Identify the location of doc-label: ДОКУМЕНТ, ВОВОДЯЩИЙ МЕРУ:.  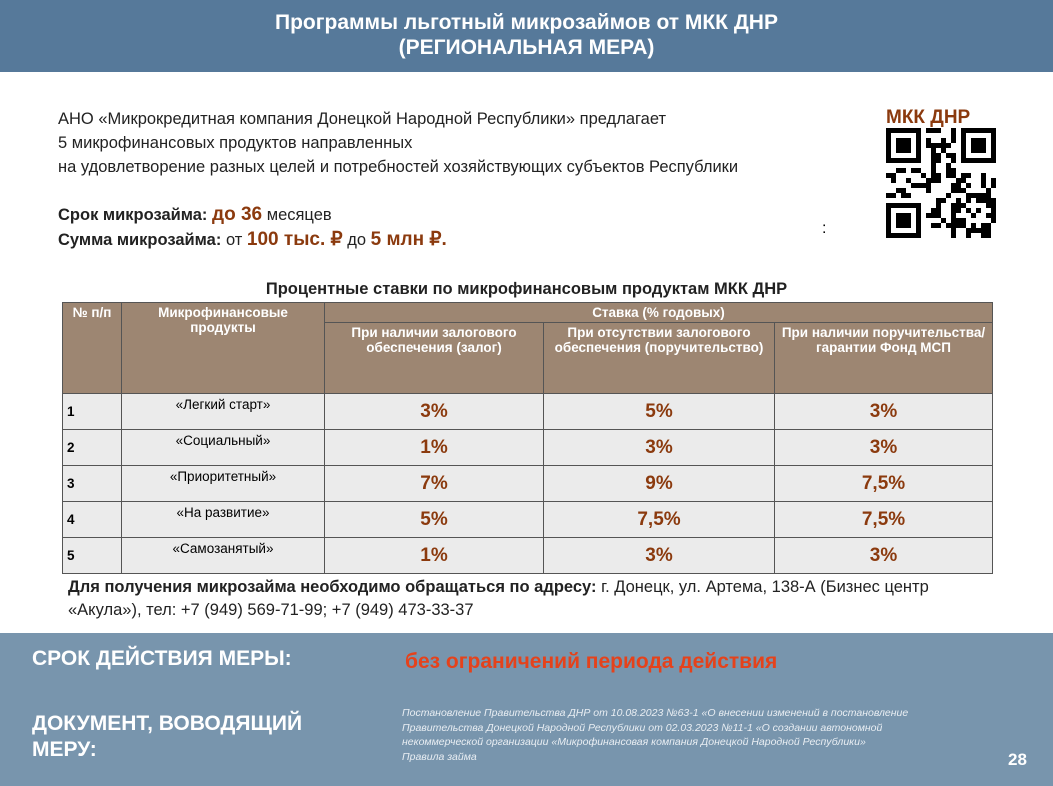
(167, 736).